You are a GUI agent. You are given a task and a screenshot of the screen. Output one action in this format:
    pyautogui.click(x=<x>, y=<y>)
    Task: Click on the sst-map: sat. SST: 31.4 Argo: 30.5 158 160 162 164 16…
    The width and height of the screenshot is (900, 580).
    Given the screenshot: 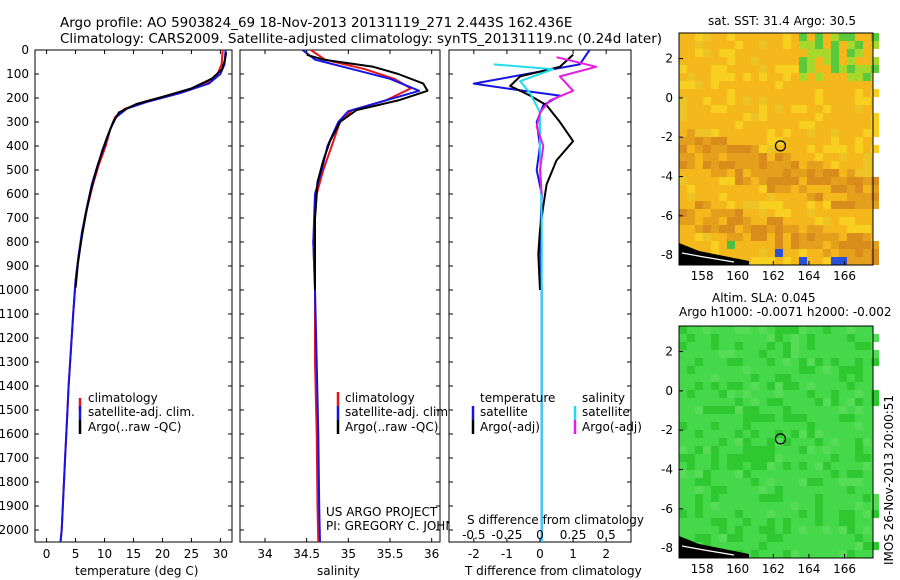 What is the action you would take?
    pyautogui.click(x=770, y=148)
    